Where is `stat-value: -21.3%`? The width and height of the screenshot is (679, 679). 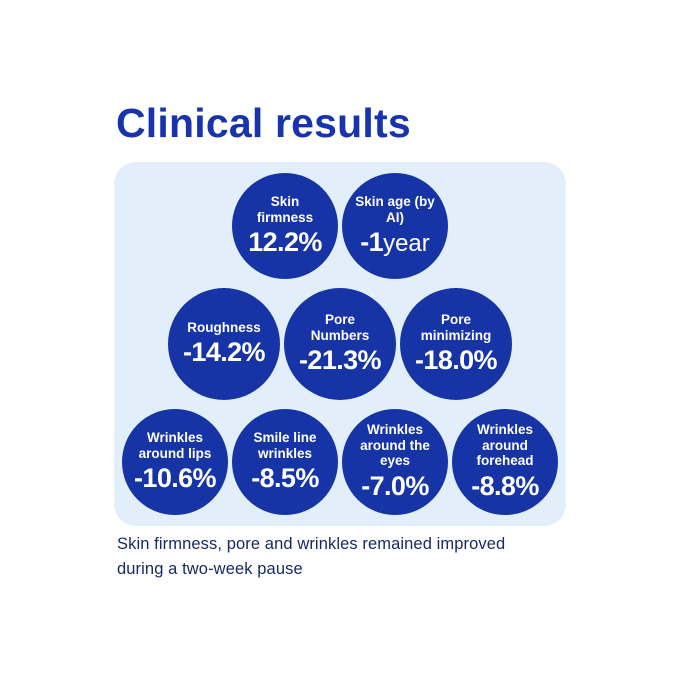 stat-value: -21.3% is located at coordinates (340, 360).